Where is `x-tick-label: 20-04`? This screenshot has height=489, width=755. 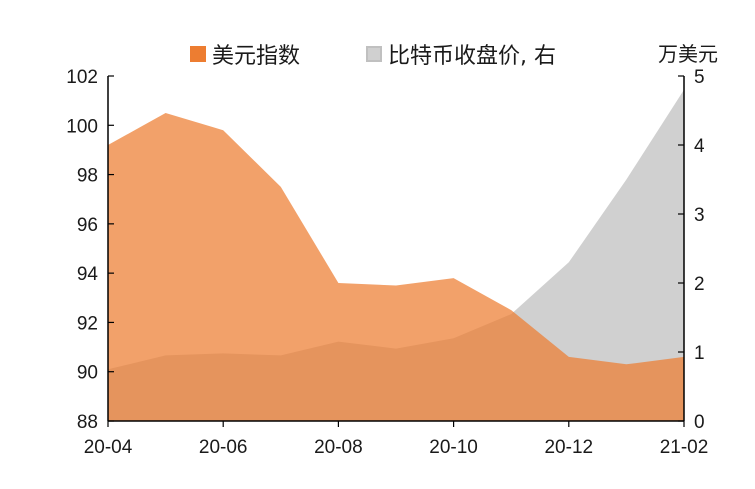 x-tick-label: 20-04 is located at coordinates (108, 447).